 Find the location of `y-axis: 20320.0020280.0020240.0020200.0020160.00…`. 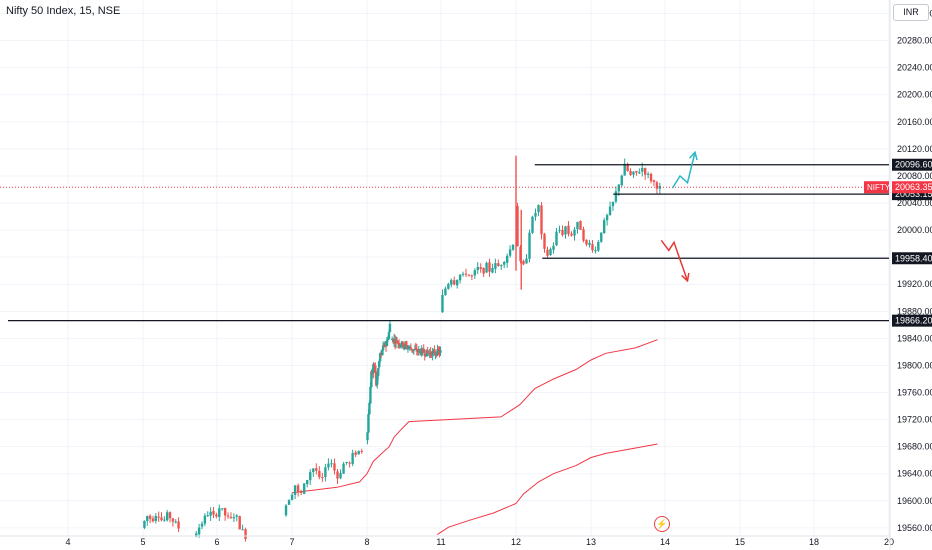

y-axis: 20320.0020280.0020240.0020200.0020160.00… is located at coordinates (898, 275).